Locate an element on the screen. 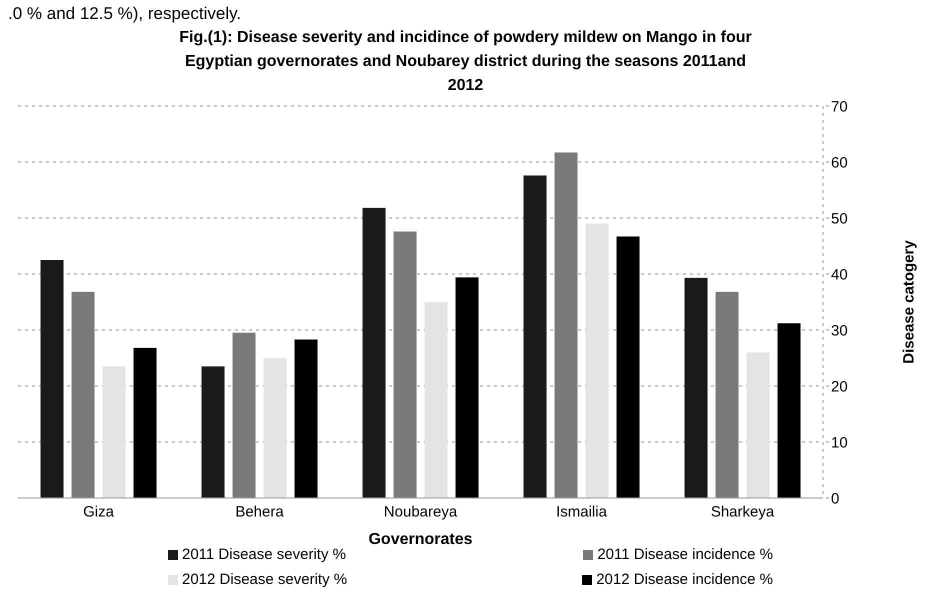 This screenshot has height=593, width=935. legend-label: 2012 Disease incidence % is located at coordinates (684, 579).